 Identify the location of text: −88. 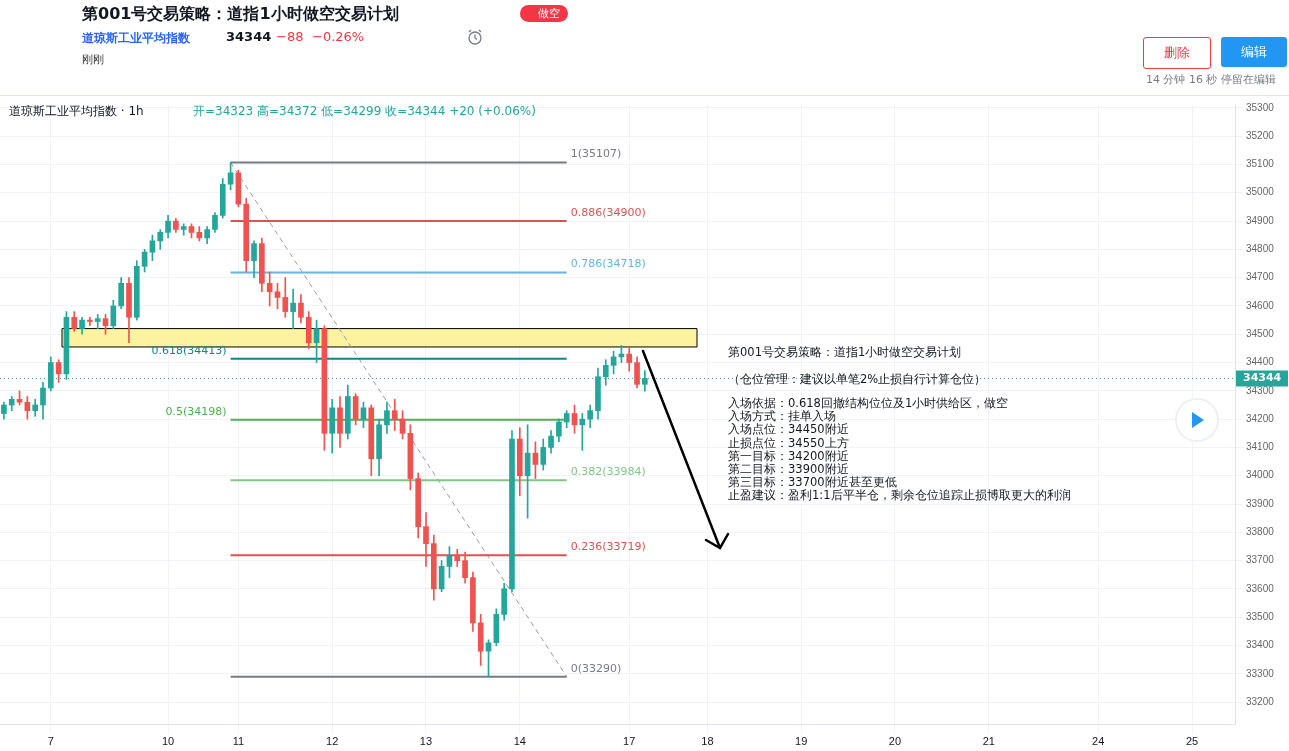
(290, 36).